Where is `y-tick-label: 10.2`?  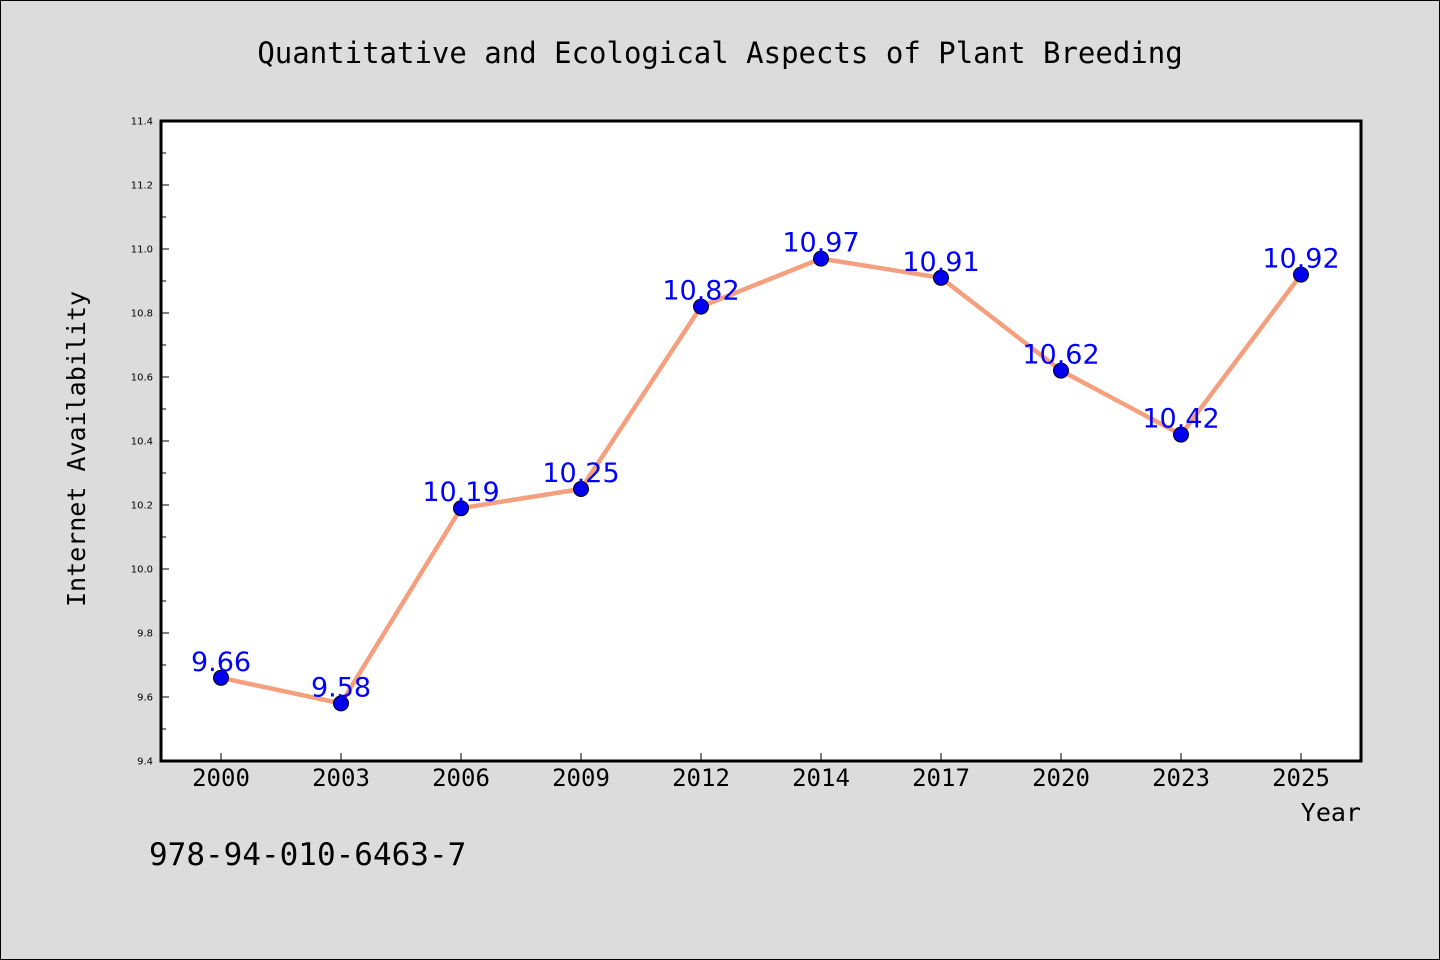
y-tick-label: 10.2 is located at coordinates (142, 506).